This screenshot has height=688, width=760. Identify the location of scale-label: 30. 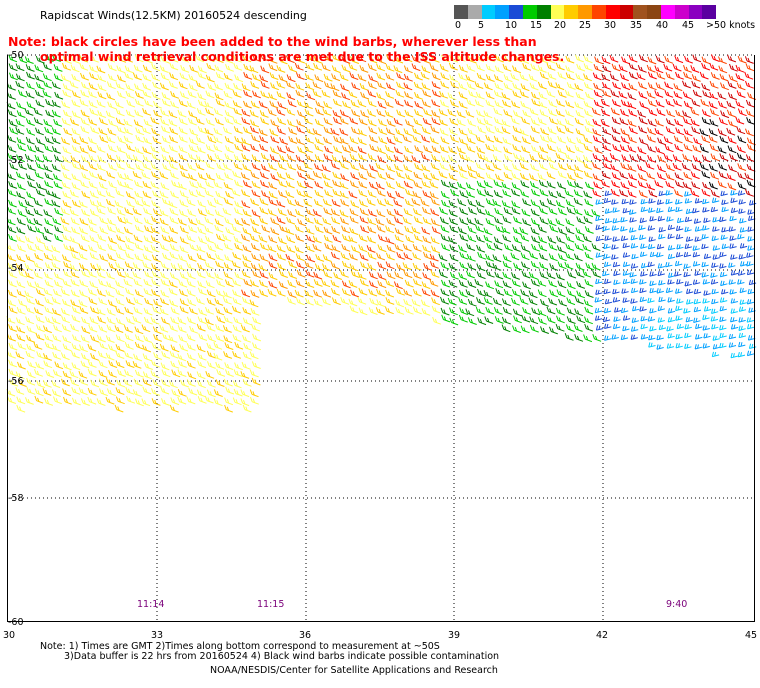
(610, 25).